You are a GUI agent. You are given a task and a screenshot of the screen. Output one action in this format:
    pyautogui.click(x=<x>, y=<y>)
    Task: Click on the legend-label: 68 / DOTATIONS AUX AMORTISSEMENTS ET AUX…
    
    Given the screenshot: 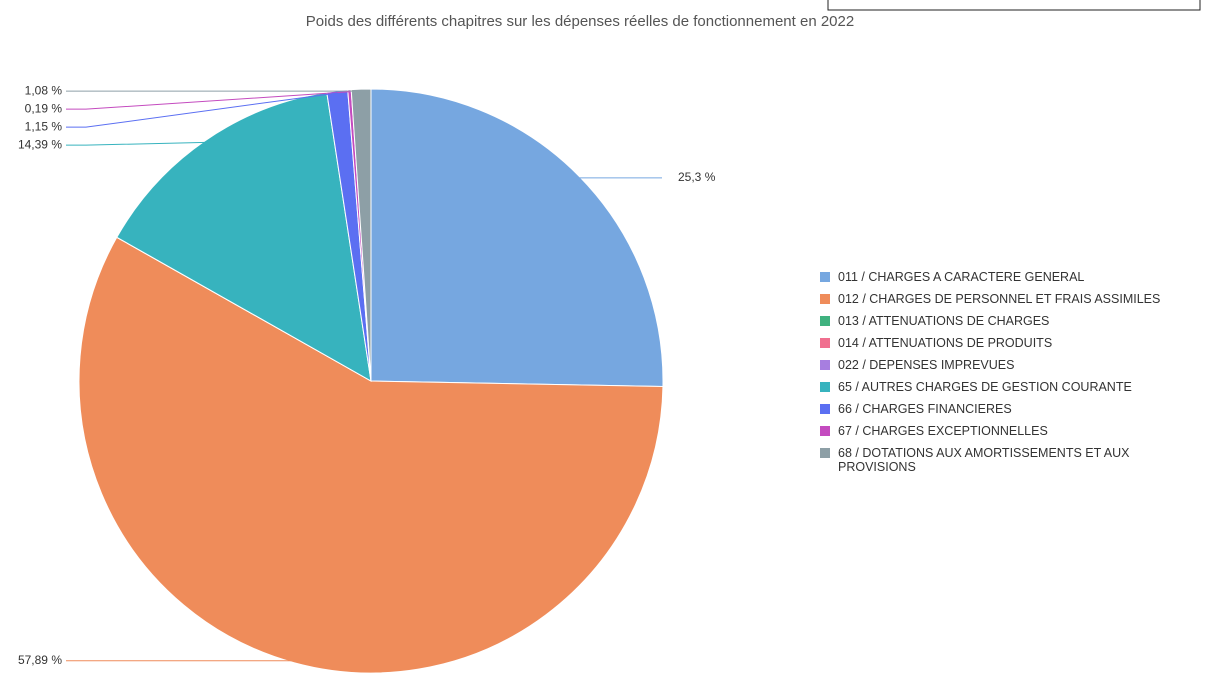 What is the action you would take?
    pyautogui.click(x=984, y=460)
    